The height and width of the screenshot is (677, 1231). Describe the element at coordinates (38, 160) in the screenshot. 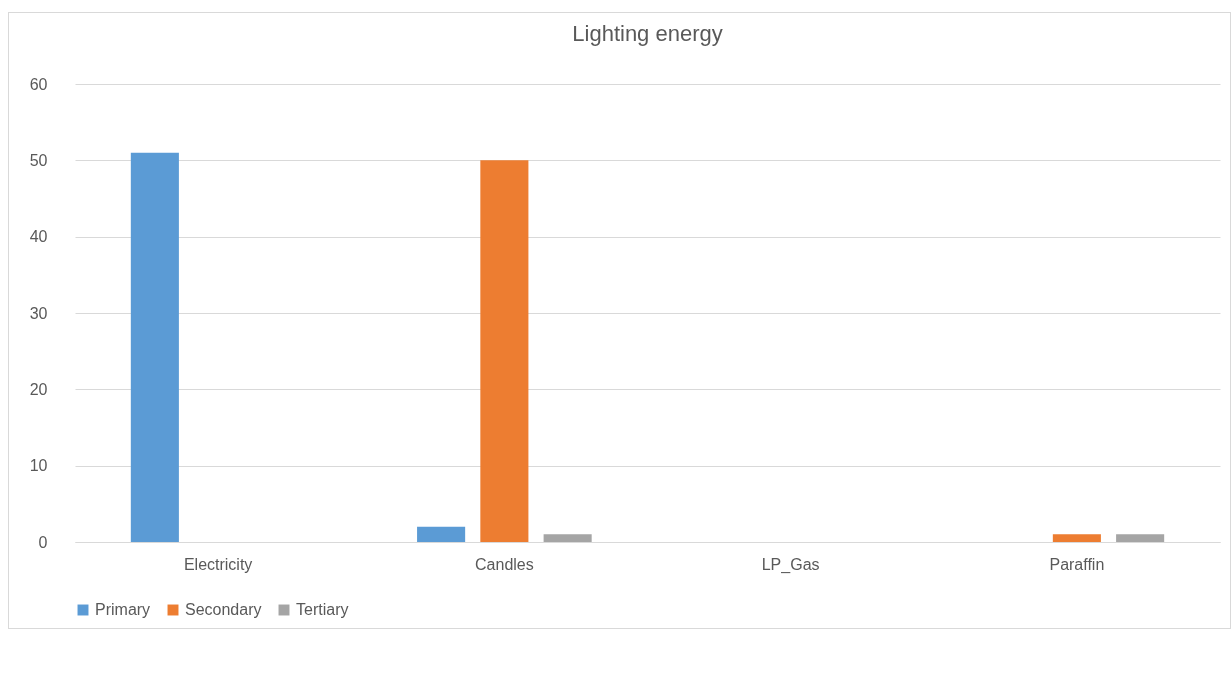

I see `y-tick-label: 50` at that location.